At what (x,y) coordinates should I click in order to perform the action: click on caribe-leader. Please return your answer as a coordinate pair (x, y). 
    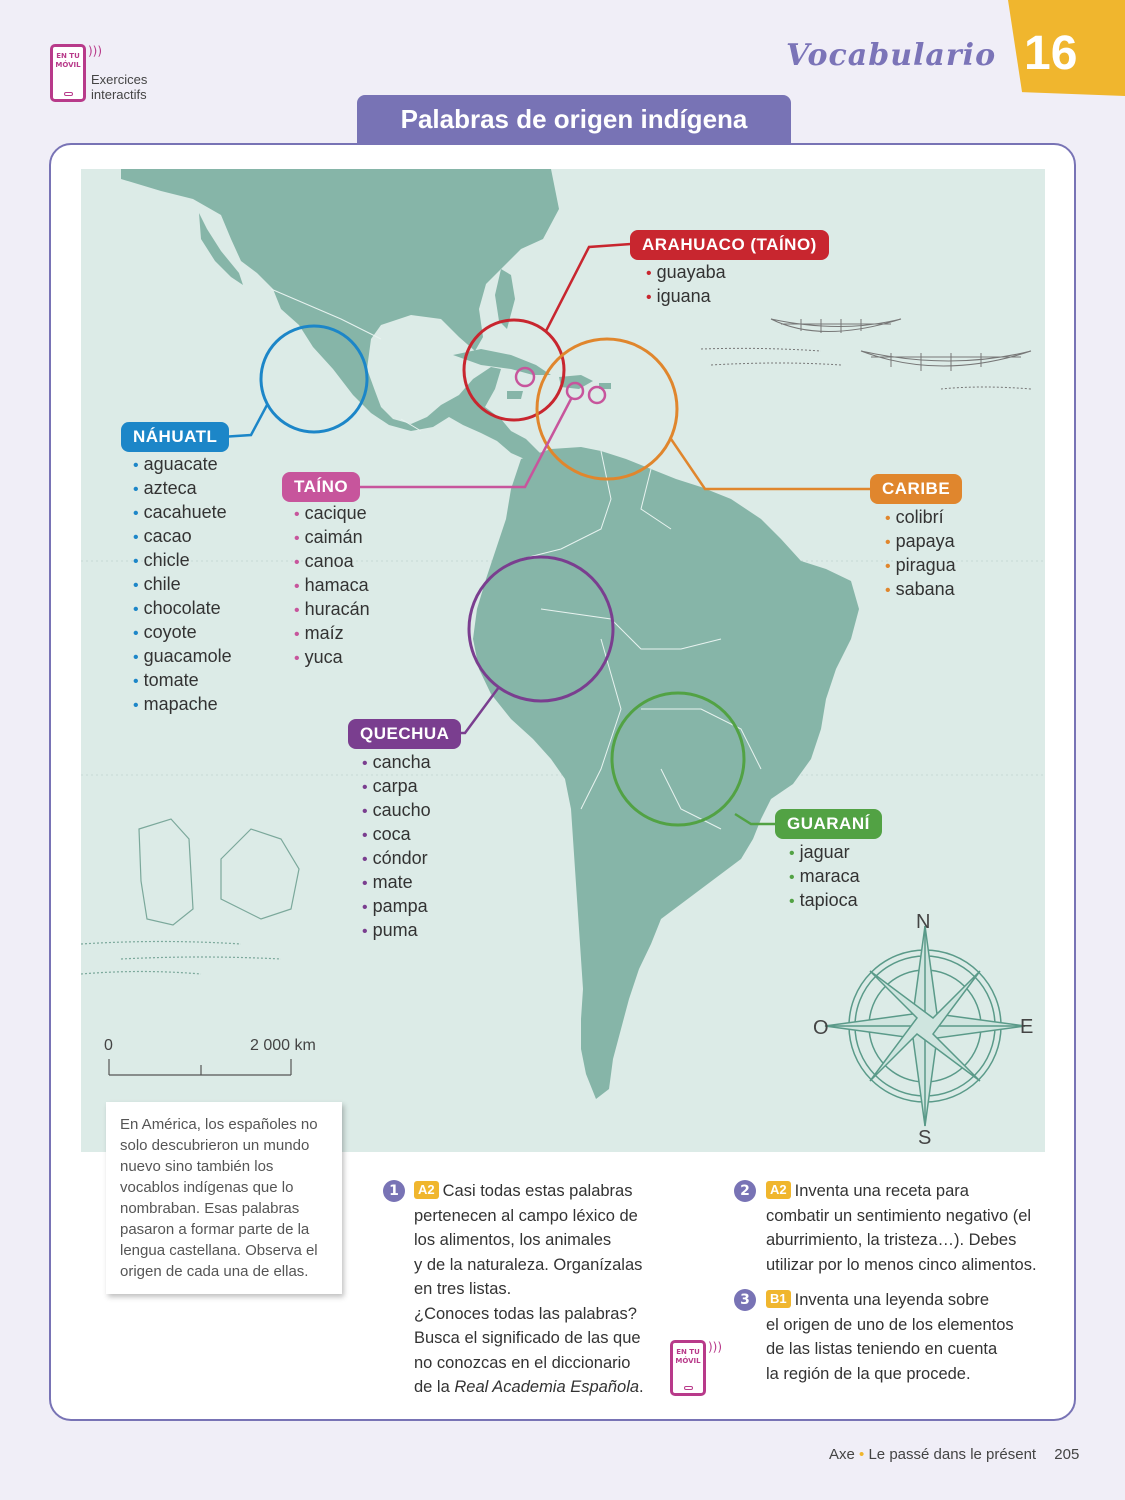
    Looking at the image, I should click on (770, 464).